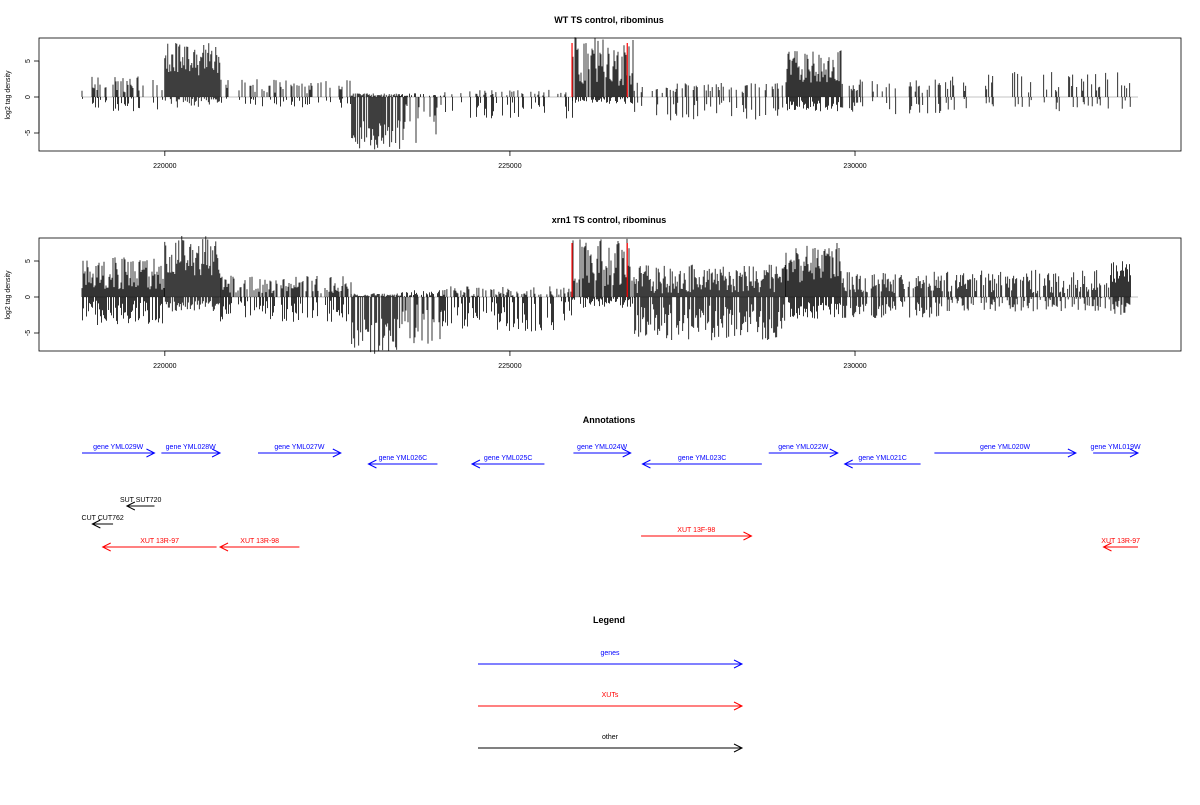 This screenshot has height=805, width=1200. Describe the element at coordinates (259, 541) in the screenshot. I see `feature-label: XUT 13R-98` at that location.